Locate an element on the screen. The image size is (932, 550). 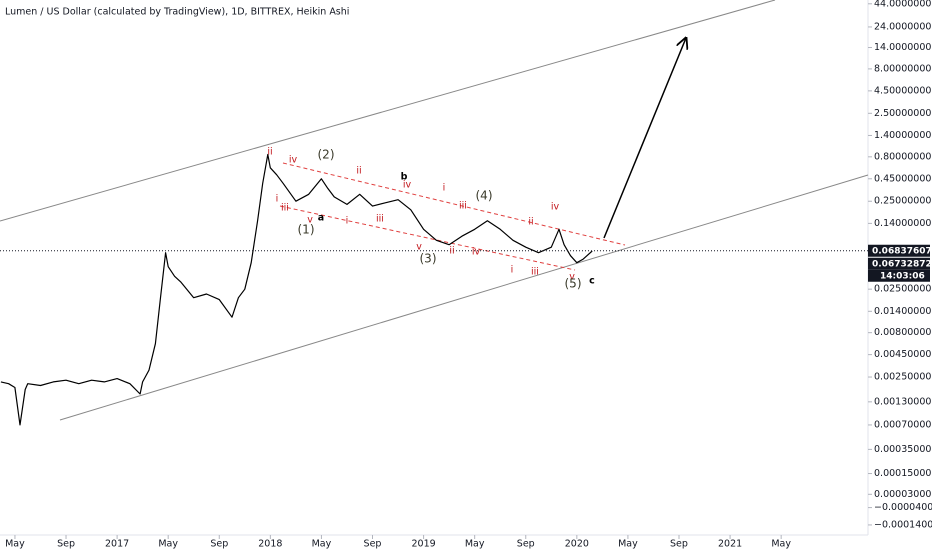
wave-label: c is located at coordinates (592, 281).